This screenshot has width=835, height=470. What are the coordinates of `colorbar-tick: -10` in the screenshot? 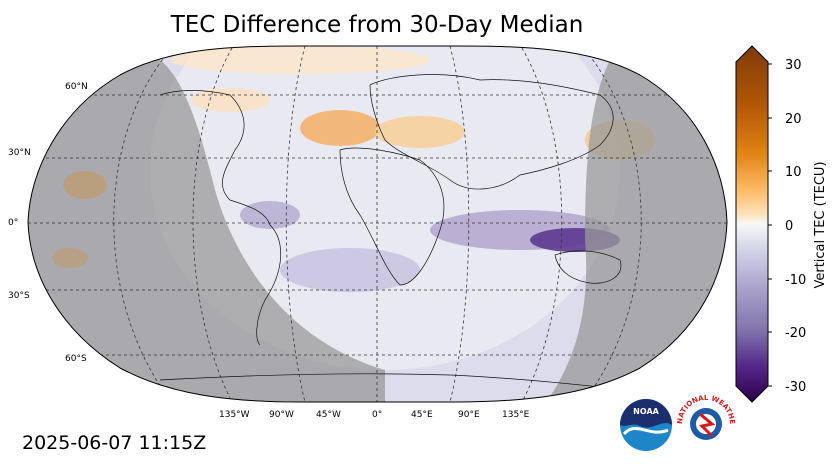 It's located at (795, 280).